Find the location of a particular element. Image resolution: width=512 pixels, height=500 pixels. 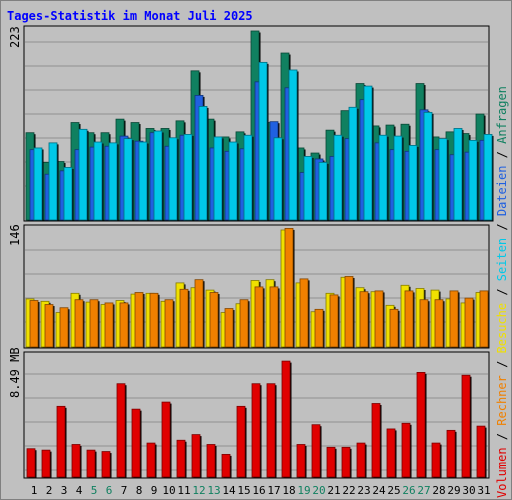

x-tick-label: 27 is located at coordinates (423, 490).